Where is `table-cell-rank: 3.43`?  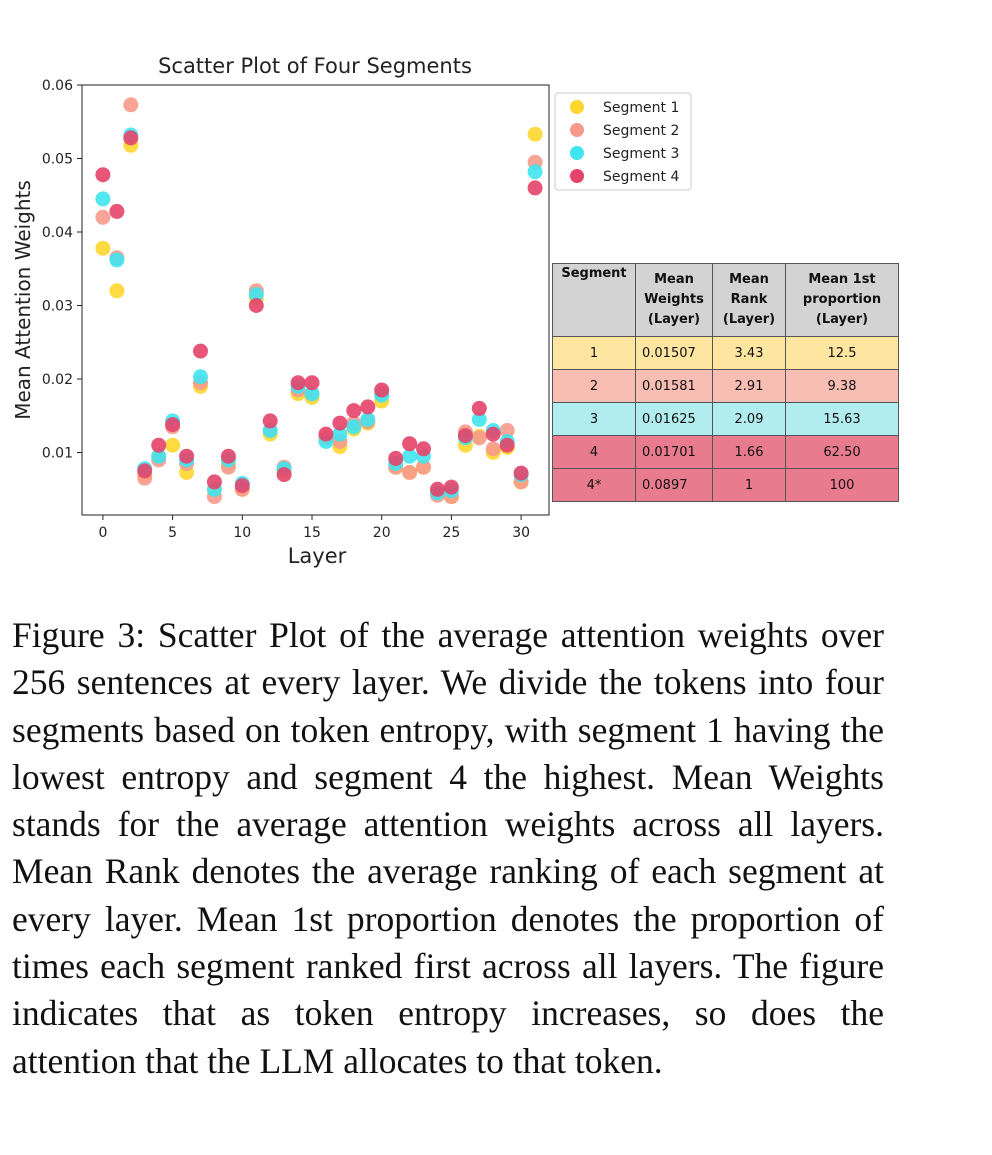 table-cell-rank: 3.43 is located at coordinates (749, 353).